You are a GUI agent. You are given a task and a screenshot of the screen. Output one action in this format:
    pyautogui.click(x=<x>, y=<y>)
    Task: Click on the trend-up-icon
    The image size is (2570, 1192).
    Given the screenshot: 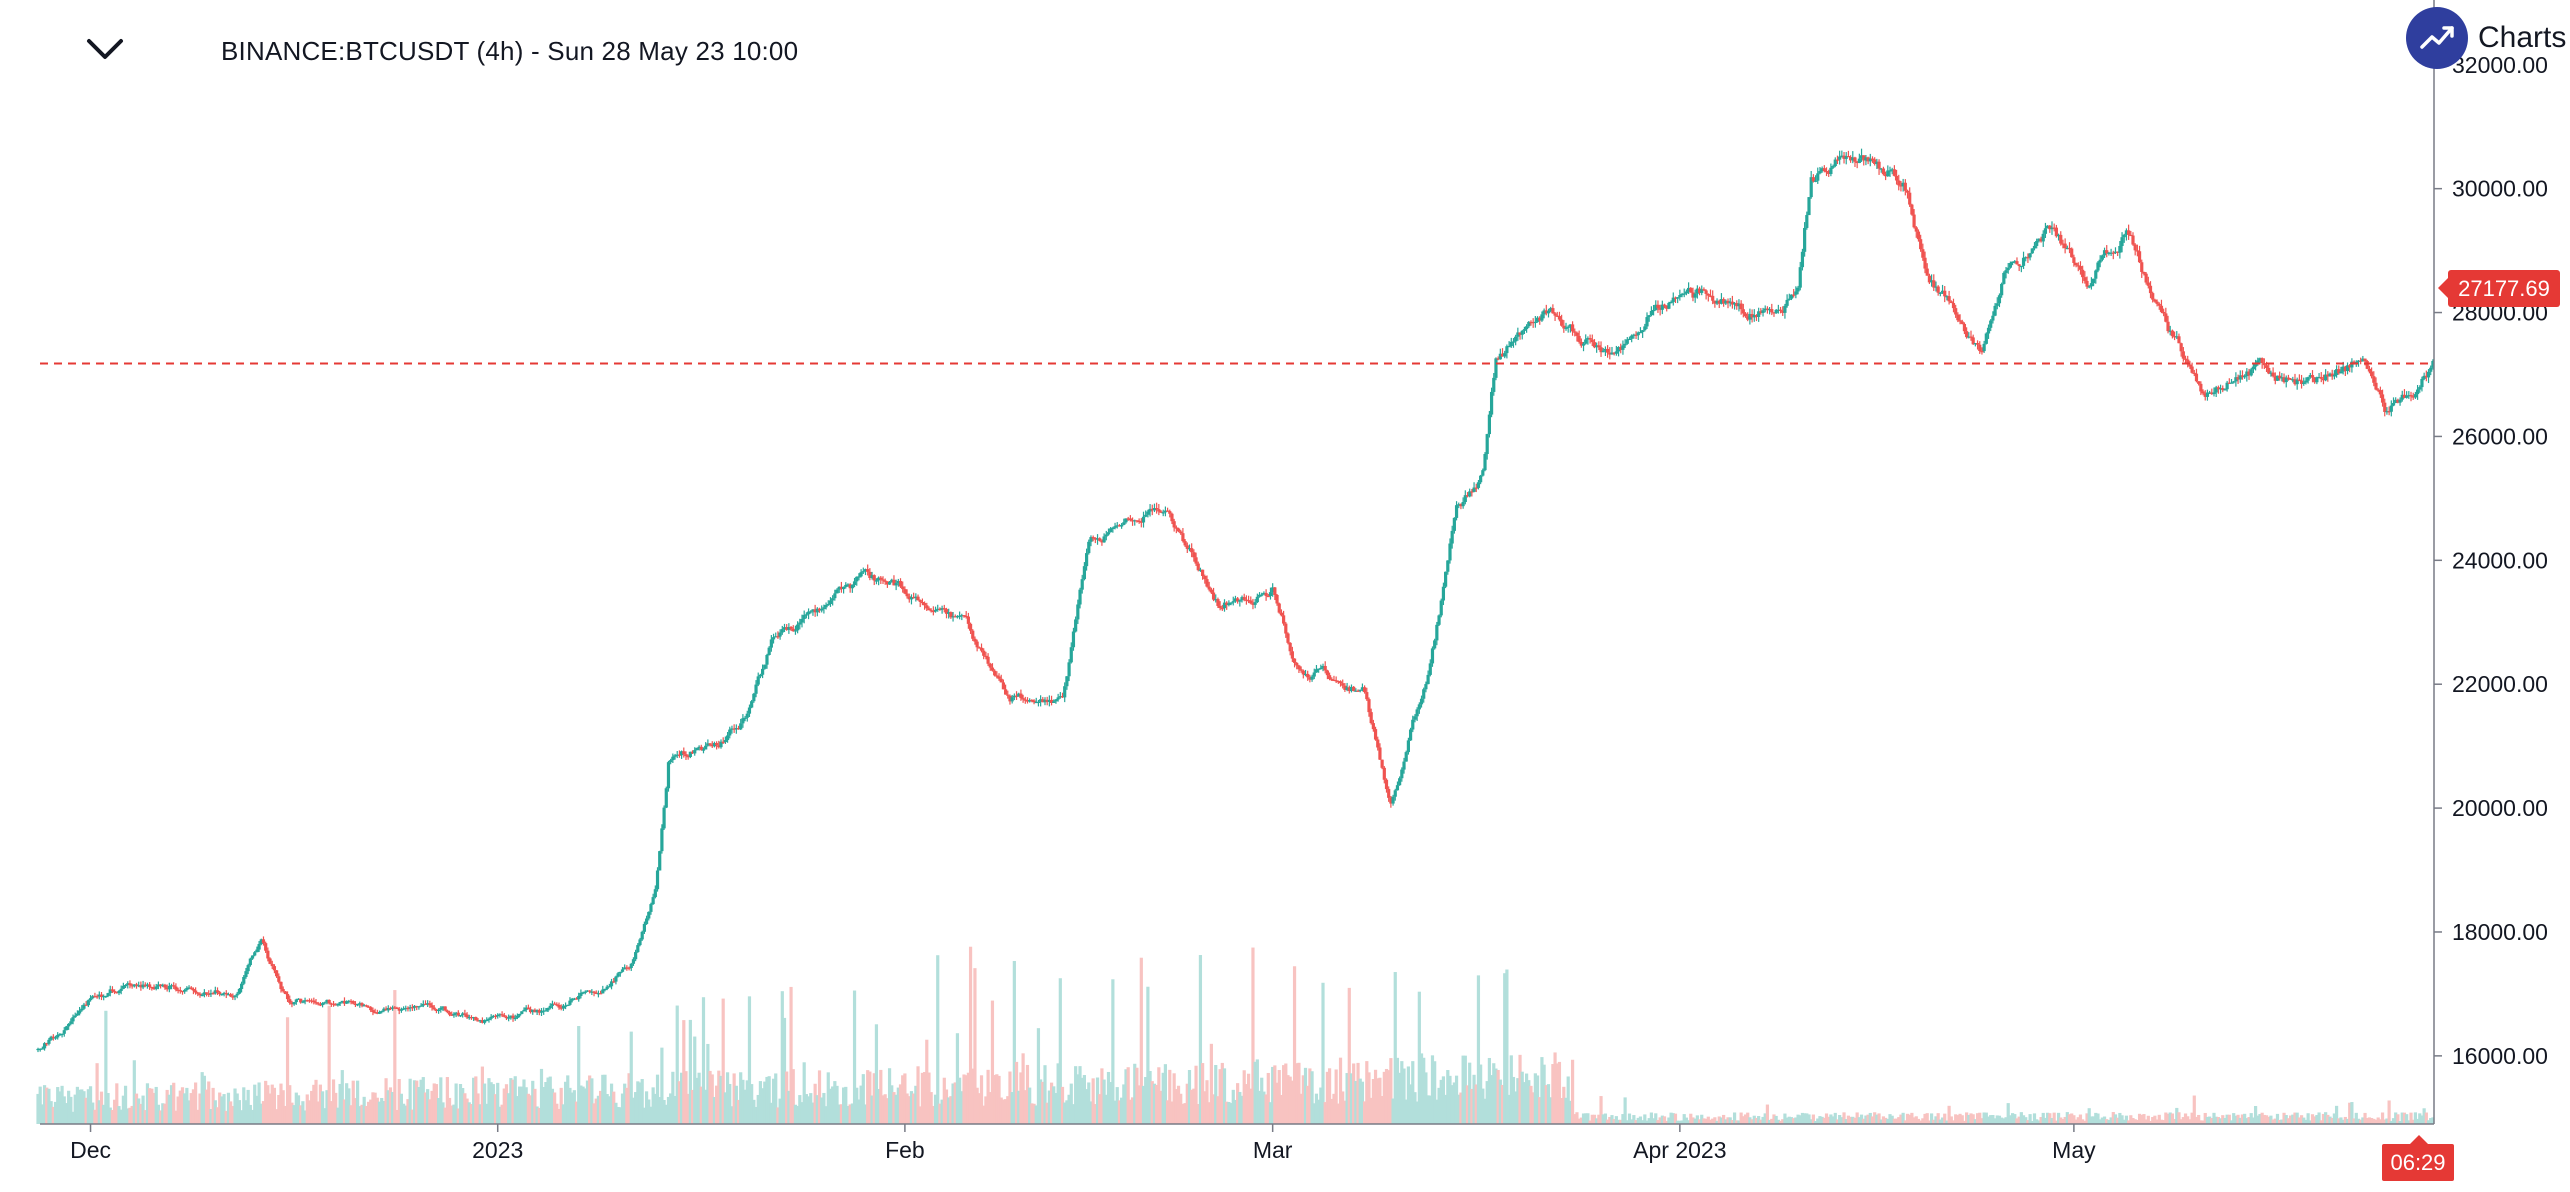 What is the action you would take?
    pyautogui.click(x=2437, y=38)
    